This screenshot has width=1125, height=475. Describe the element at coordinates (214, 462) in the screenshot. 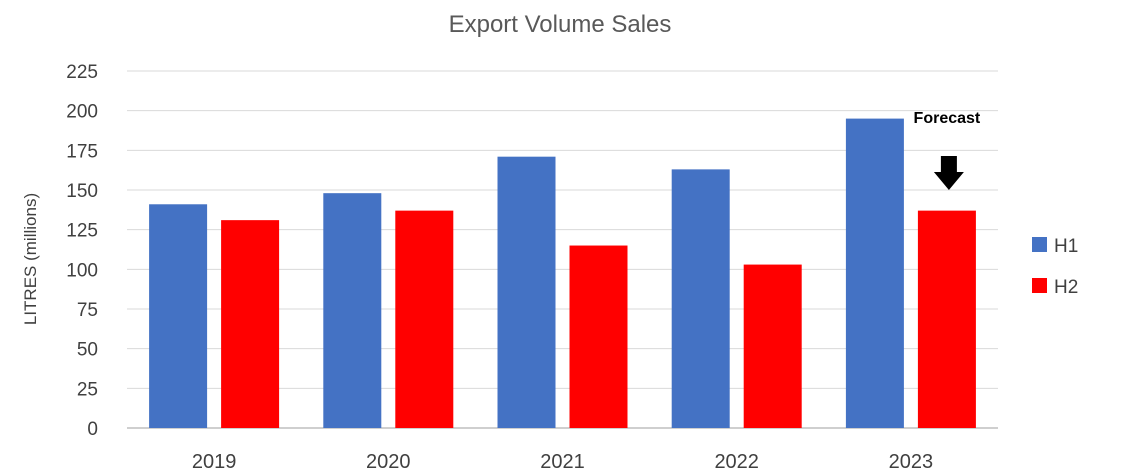

I see `x-tick-label: 2019` at that location.